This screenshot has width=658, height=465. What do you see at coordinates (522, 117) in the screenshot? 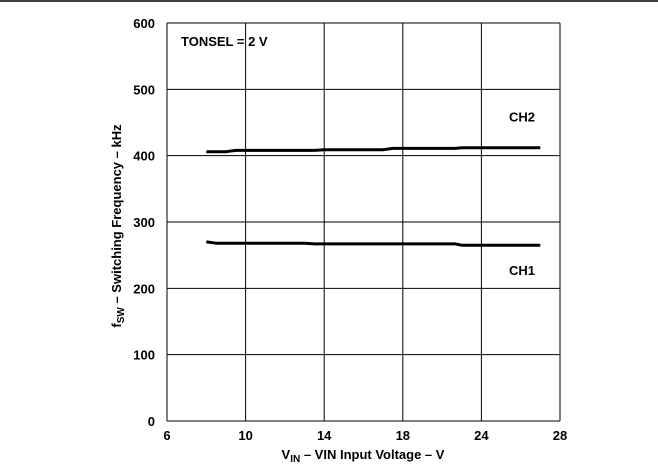
I see `series-label-ch2: CH2` at bounding box center [522, 117].